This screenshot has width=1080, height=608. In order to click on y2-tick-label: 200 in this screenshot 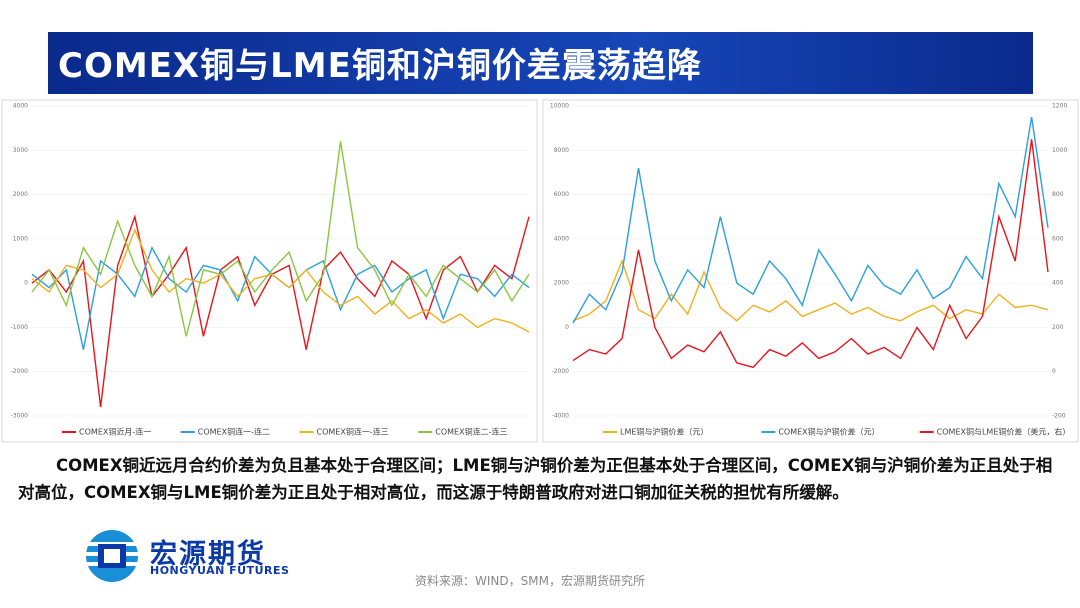, I will do `click(1058, 327)`.